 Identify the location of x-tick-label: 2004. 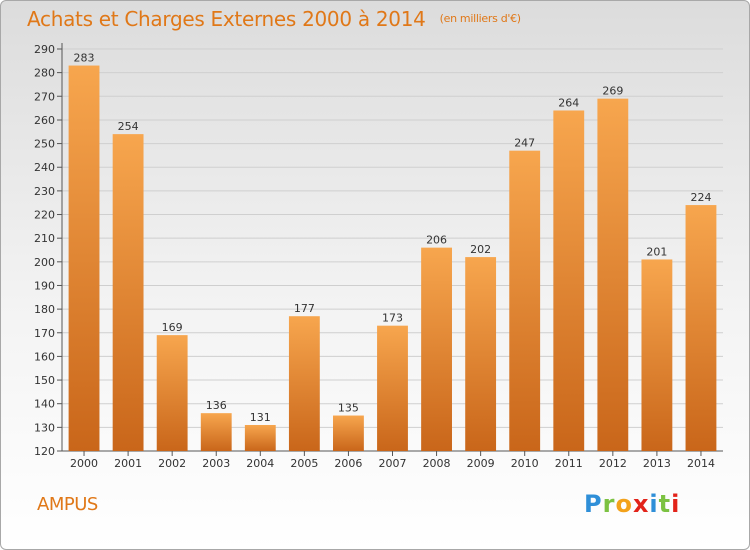
(260, 463).